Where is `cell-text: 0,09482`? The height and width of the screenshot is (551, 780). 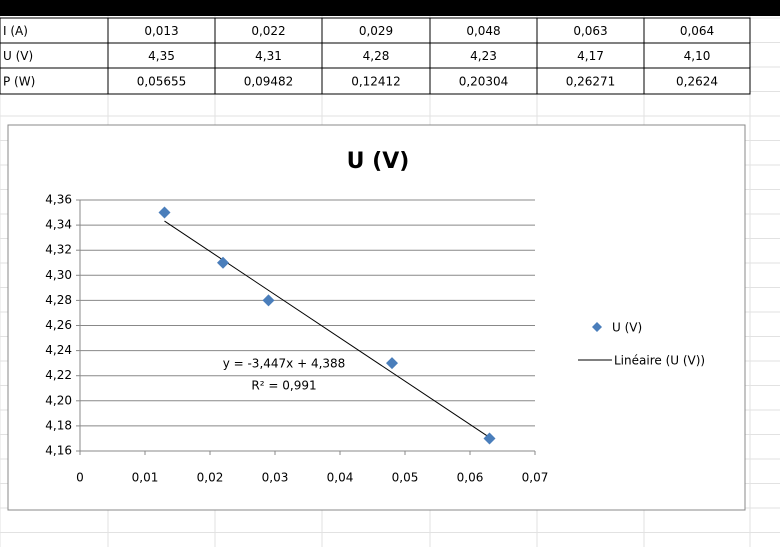
cell-text: 0,09482 is located at coordinates (269, 82).